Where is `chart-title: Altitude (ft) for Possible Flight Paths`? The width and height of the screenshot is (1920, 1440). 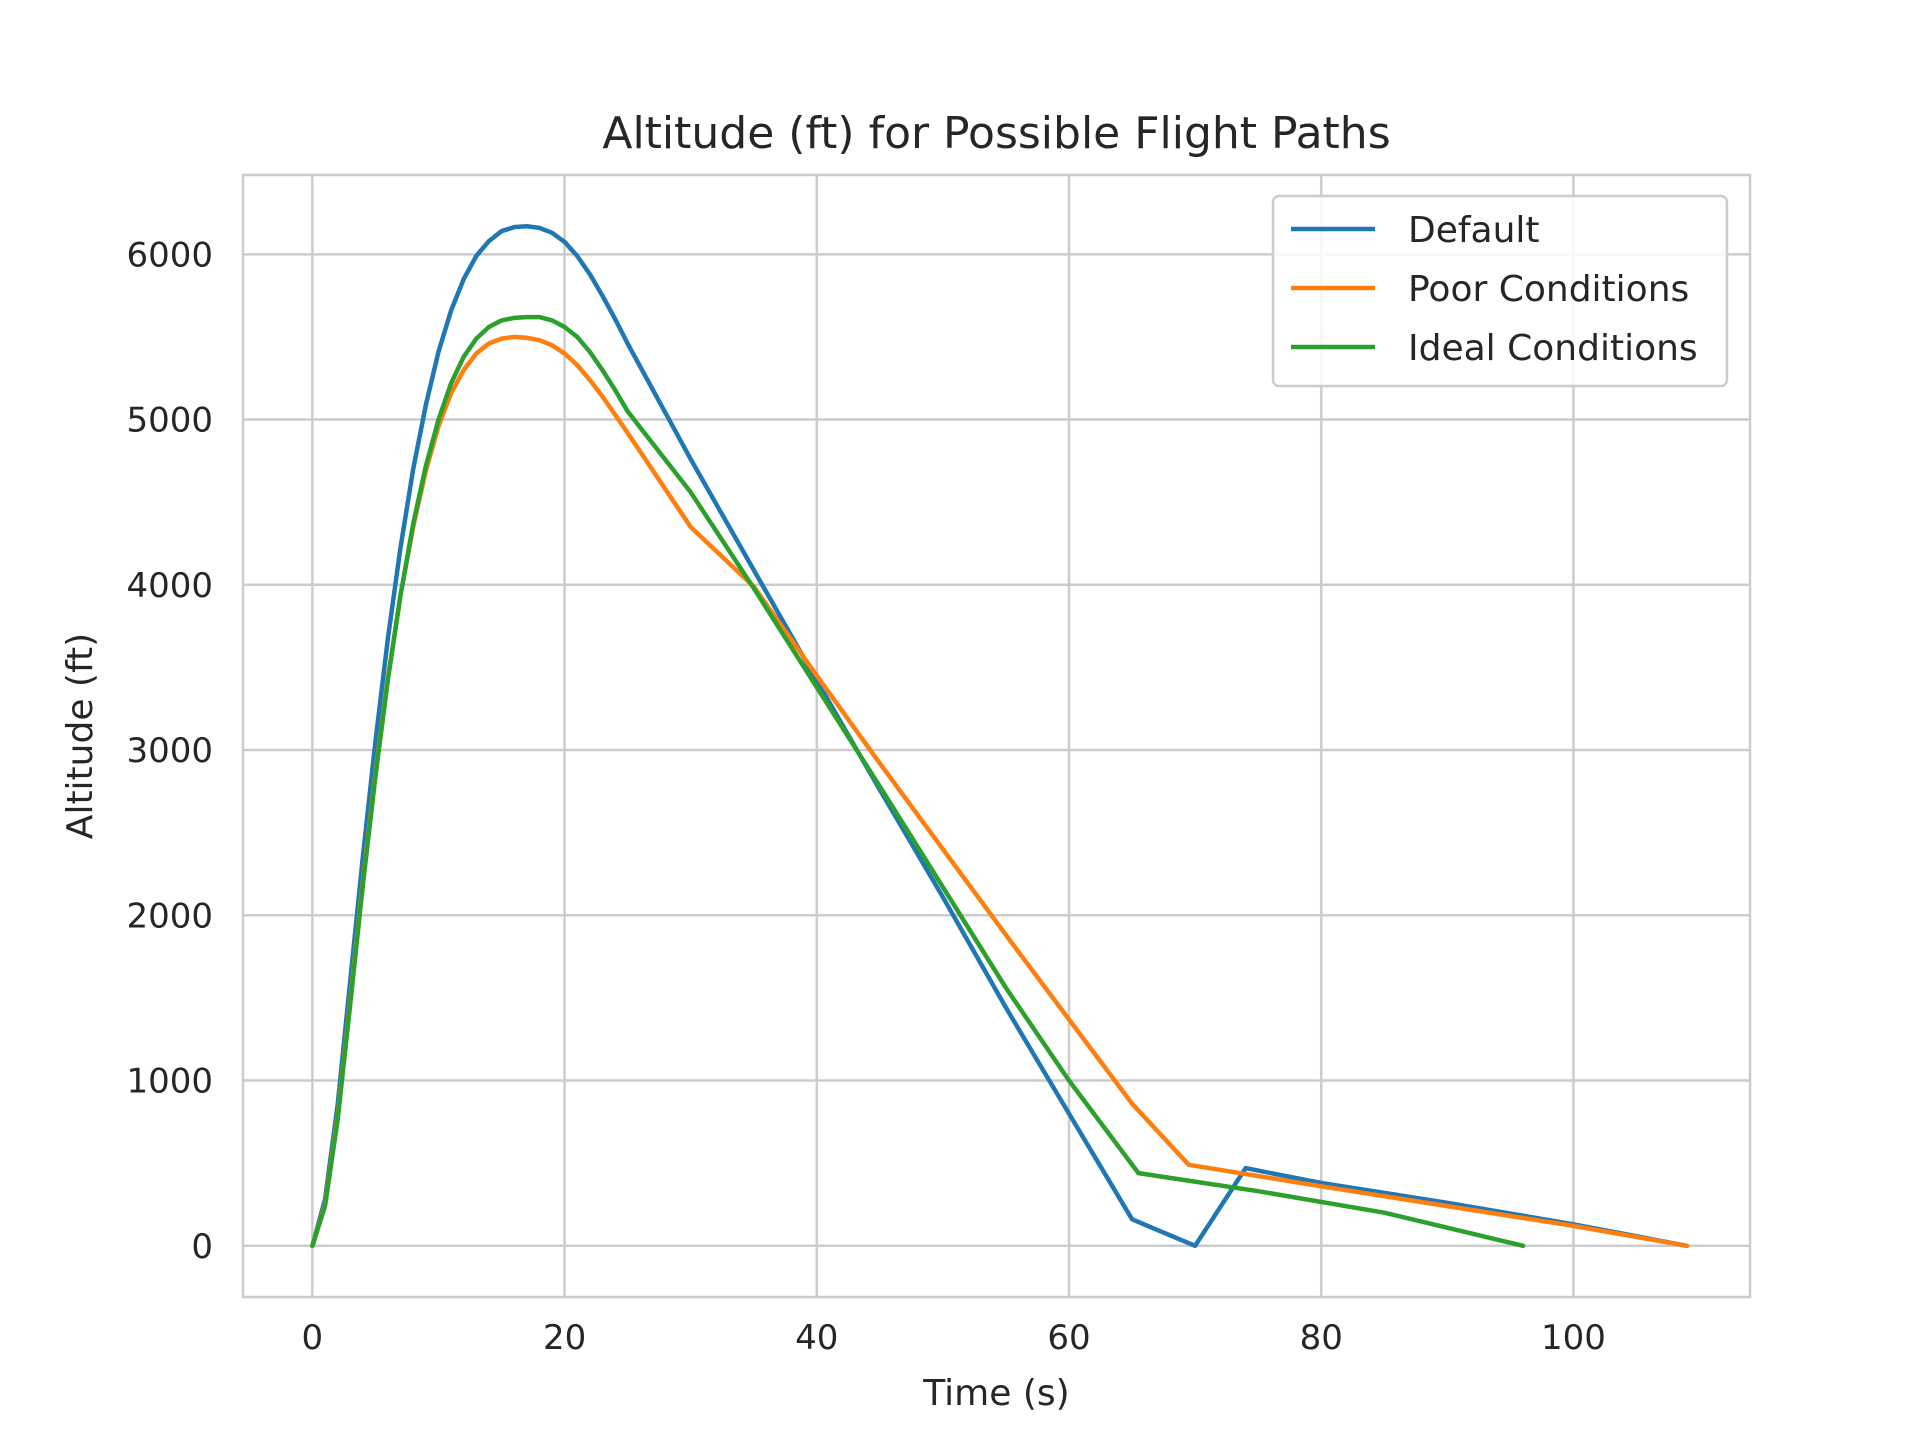 chart-title: Altitude (ft) for Possible Flight Paths is located at coordinates (996, 133).